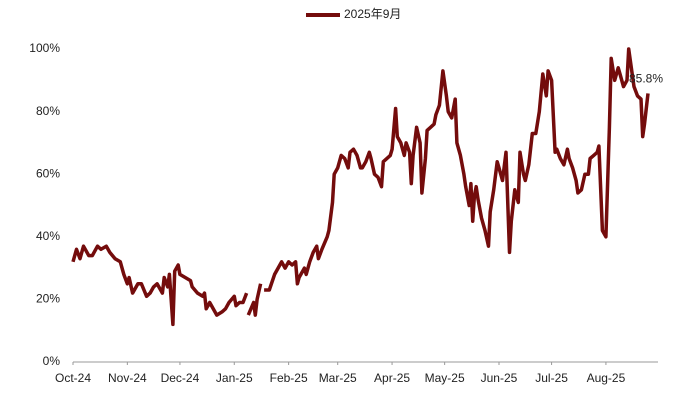 The image size is (687, 407). What do you see at coordinates (551, 378) in the screenshot?
I see `x-tick-label: Jul-25` at bounding box center [551, 378].